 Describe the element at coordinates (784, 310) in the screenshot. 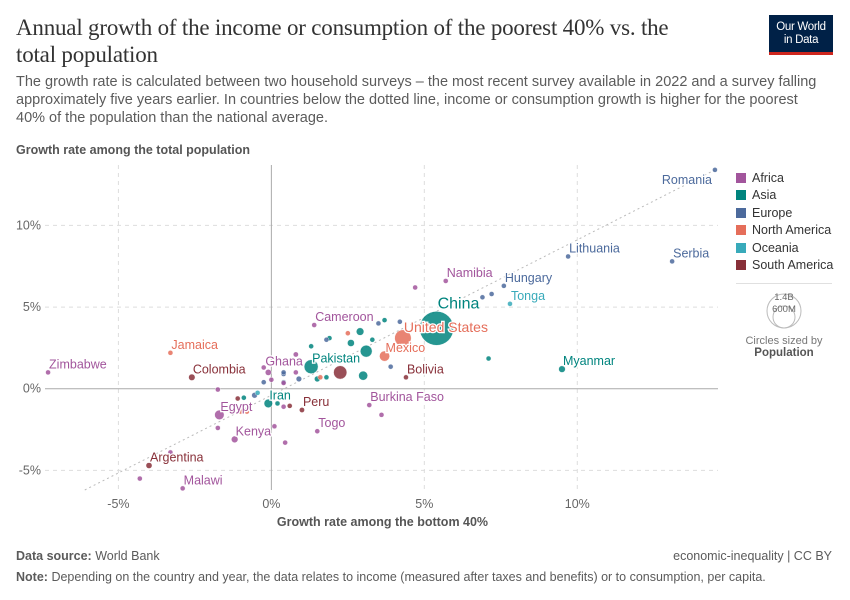

I see `size-legend-circles: 1.4B 600M` at that location.